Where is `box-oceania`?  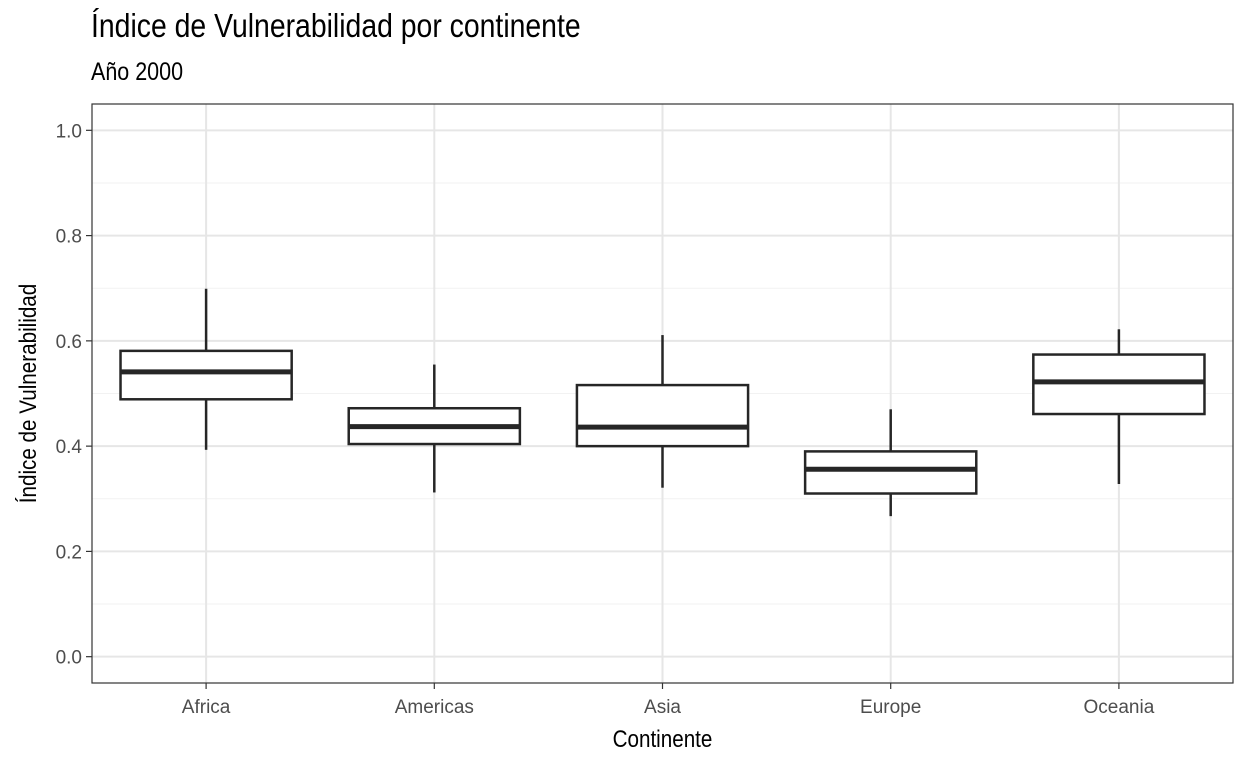
box-oceania is located at coordinates (1119, 407).